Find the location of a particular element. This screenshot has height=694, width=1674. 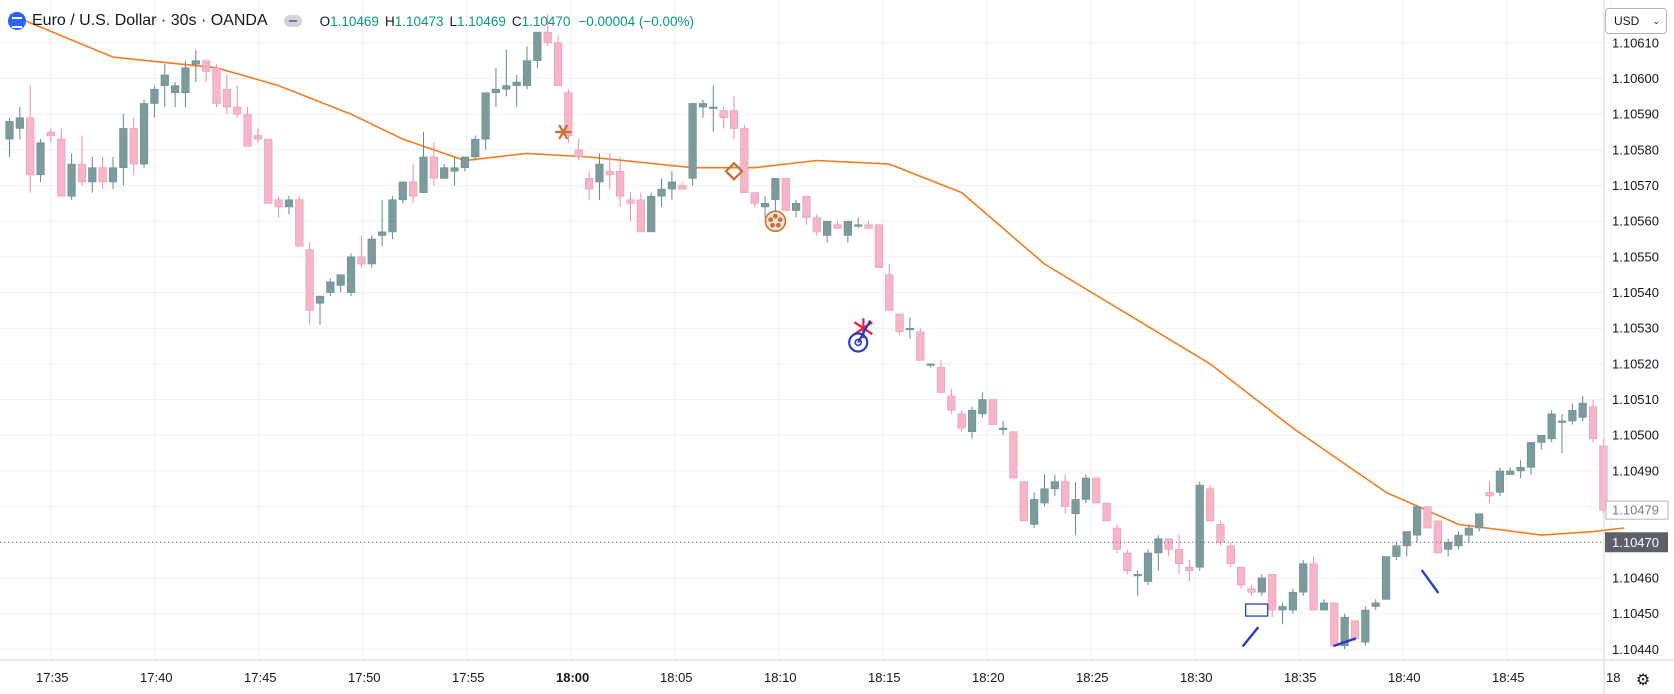

x-tick-label: 18:20 is located at coordinates (988, 677).